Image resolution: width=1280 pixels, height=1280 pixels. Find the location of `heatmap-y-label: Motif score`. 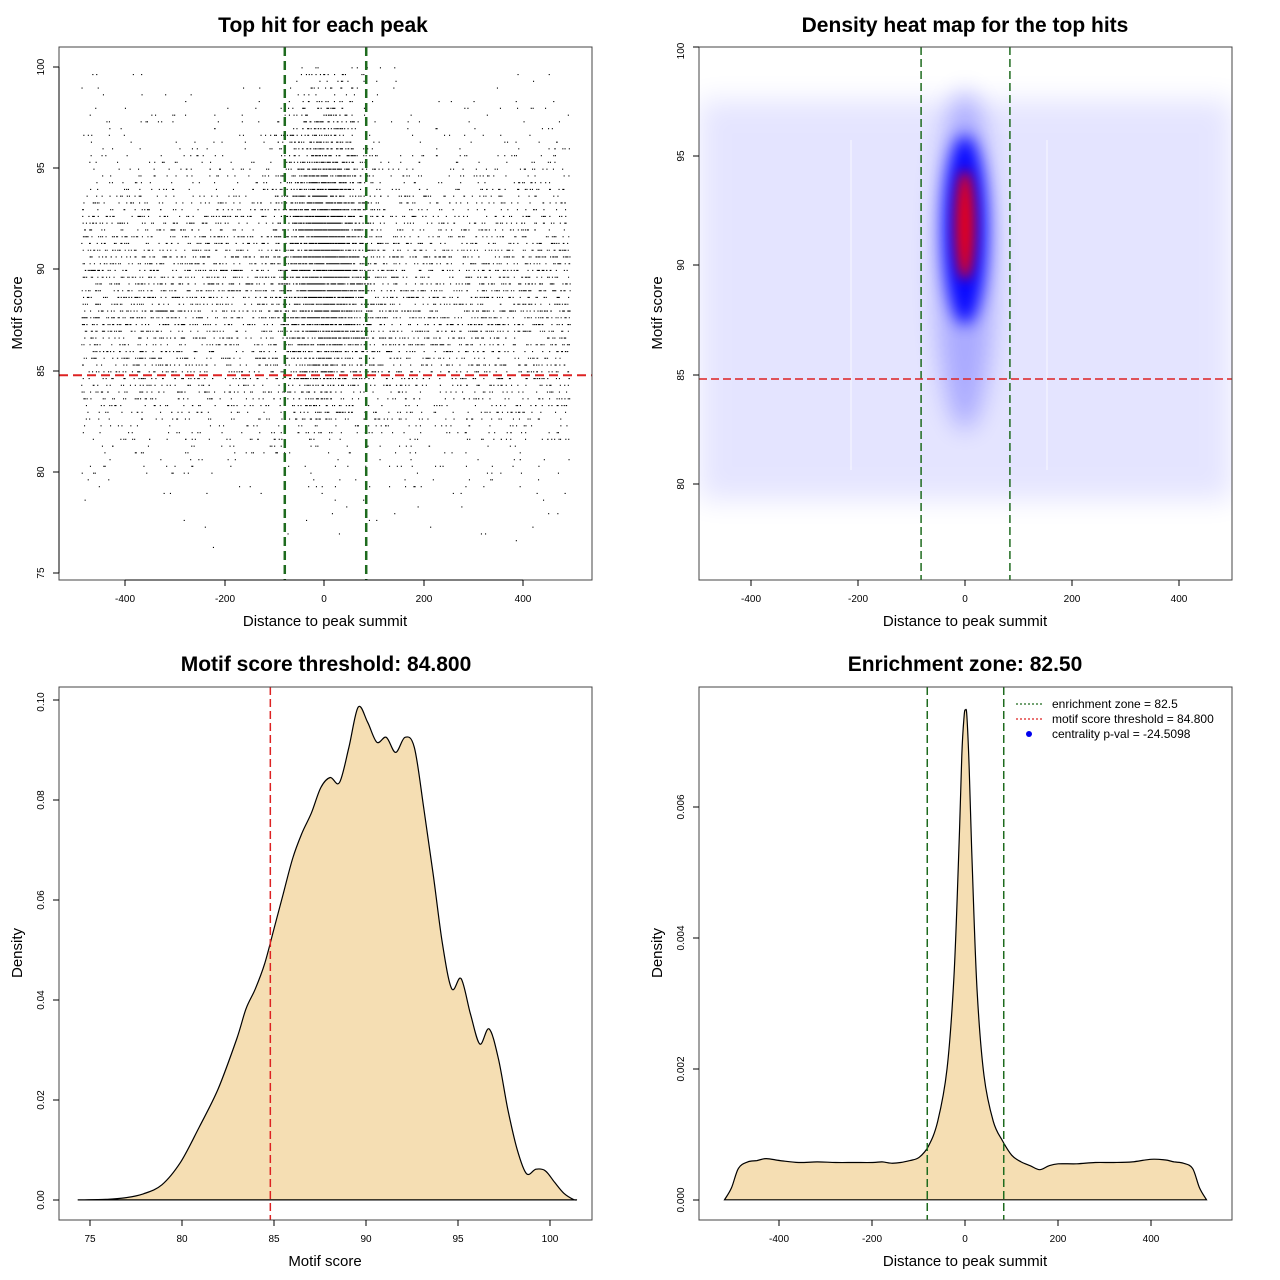

heatmap-y-label: Motif score is located at coordinates (657, 312).